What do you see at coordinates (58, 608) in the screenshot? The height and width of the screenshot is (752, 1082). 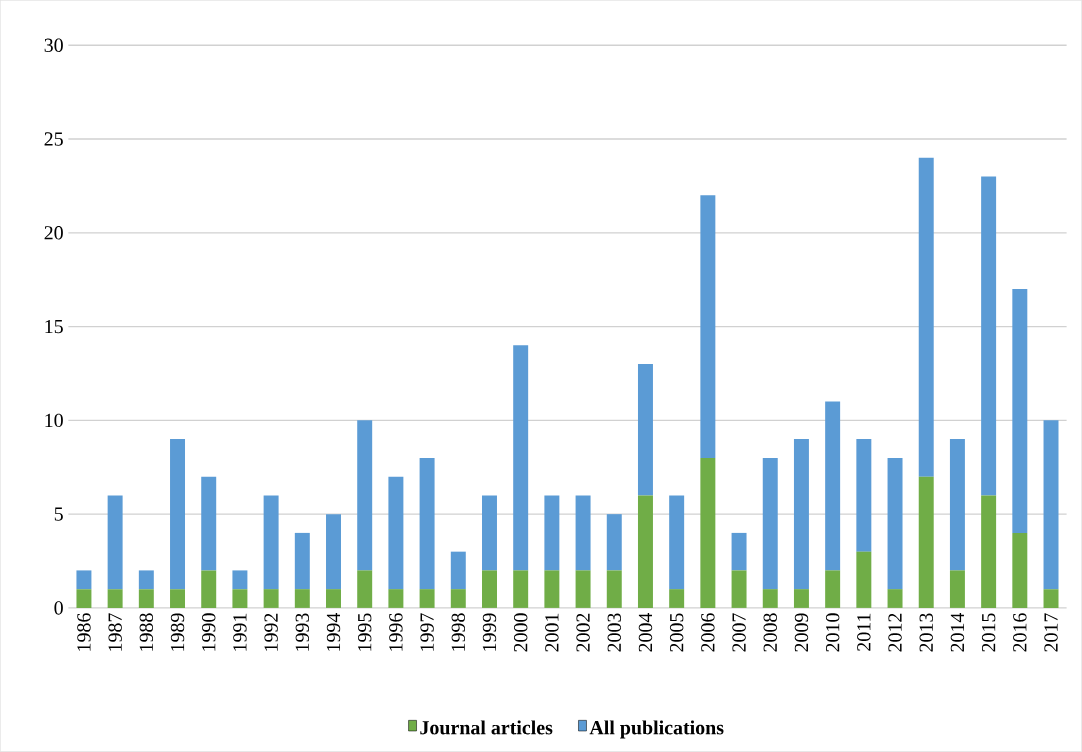 I see `y-tick-label: 0` at bounding box center [58, 608].